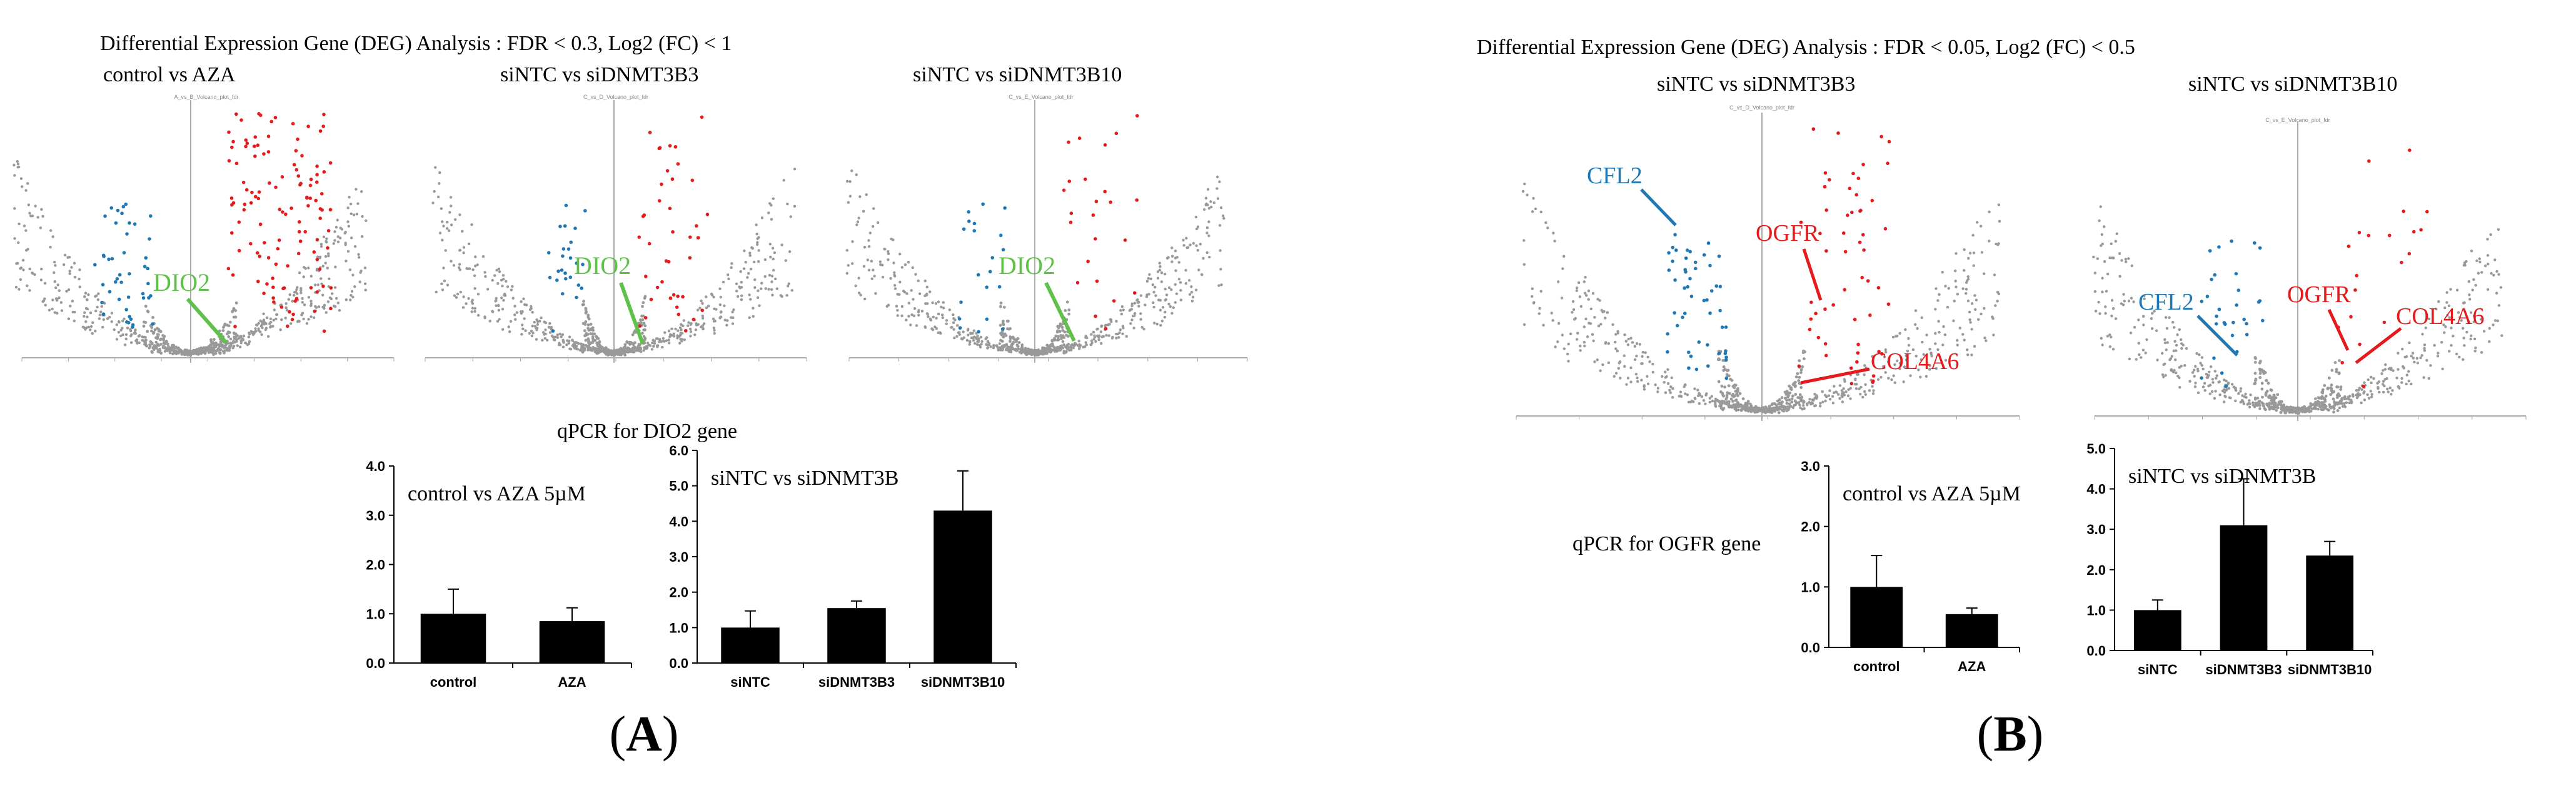 The image size is (2576, 795). What do you see at coordinates (2421, 230) in the screenshot?
I see `volcano-plot-b2-point-up` at bounding box center [2421, 230].